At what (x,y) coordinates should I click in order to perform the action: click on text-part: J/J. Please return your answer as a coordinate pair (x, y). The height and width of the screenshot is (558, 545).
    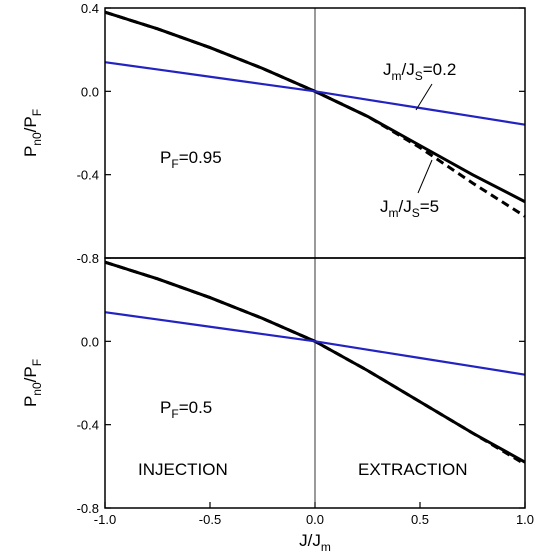
    Looking at the image, I should click on (310, 540).